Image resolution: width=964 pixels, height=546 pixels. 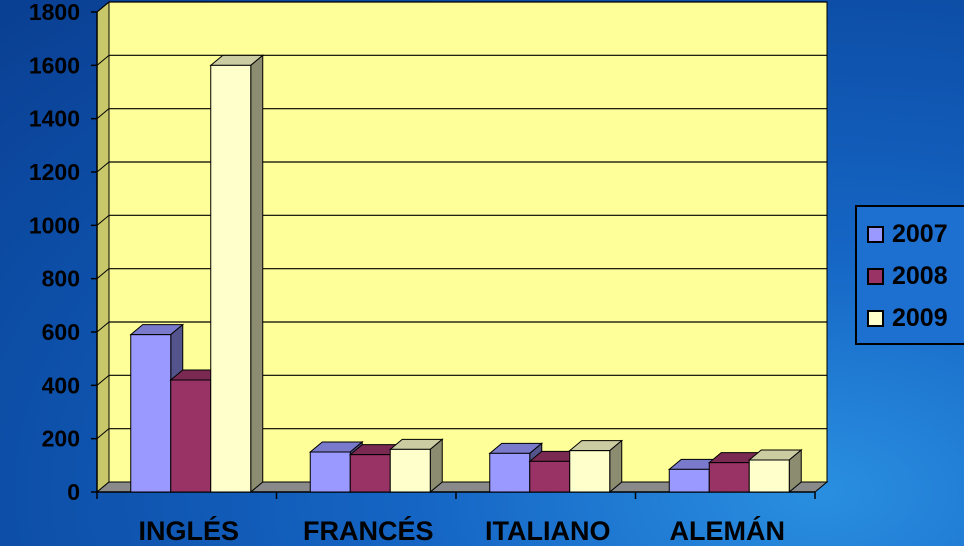 What do you see at coordinates (61, 385) in the screenshot?
I see `y-tick-label: 400` at bounding box center [61, 385].